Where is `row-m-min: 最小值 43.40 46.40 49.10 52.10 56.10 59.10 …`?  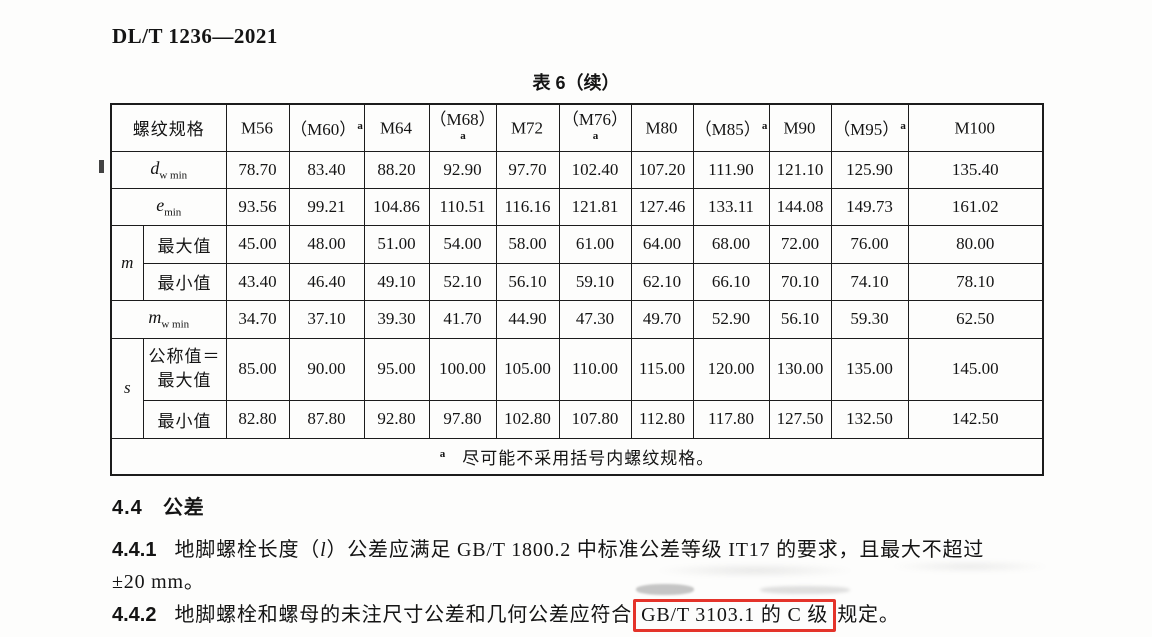 row-m-min: 最小值 43.40 46.40 49.10 52.10 56.10 59.10 … is located at coordinates (577, 281).